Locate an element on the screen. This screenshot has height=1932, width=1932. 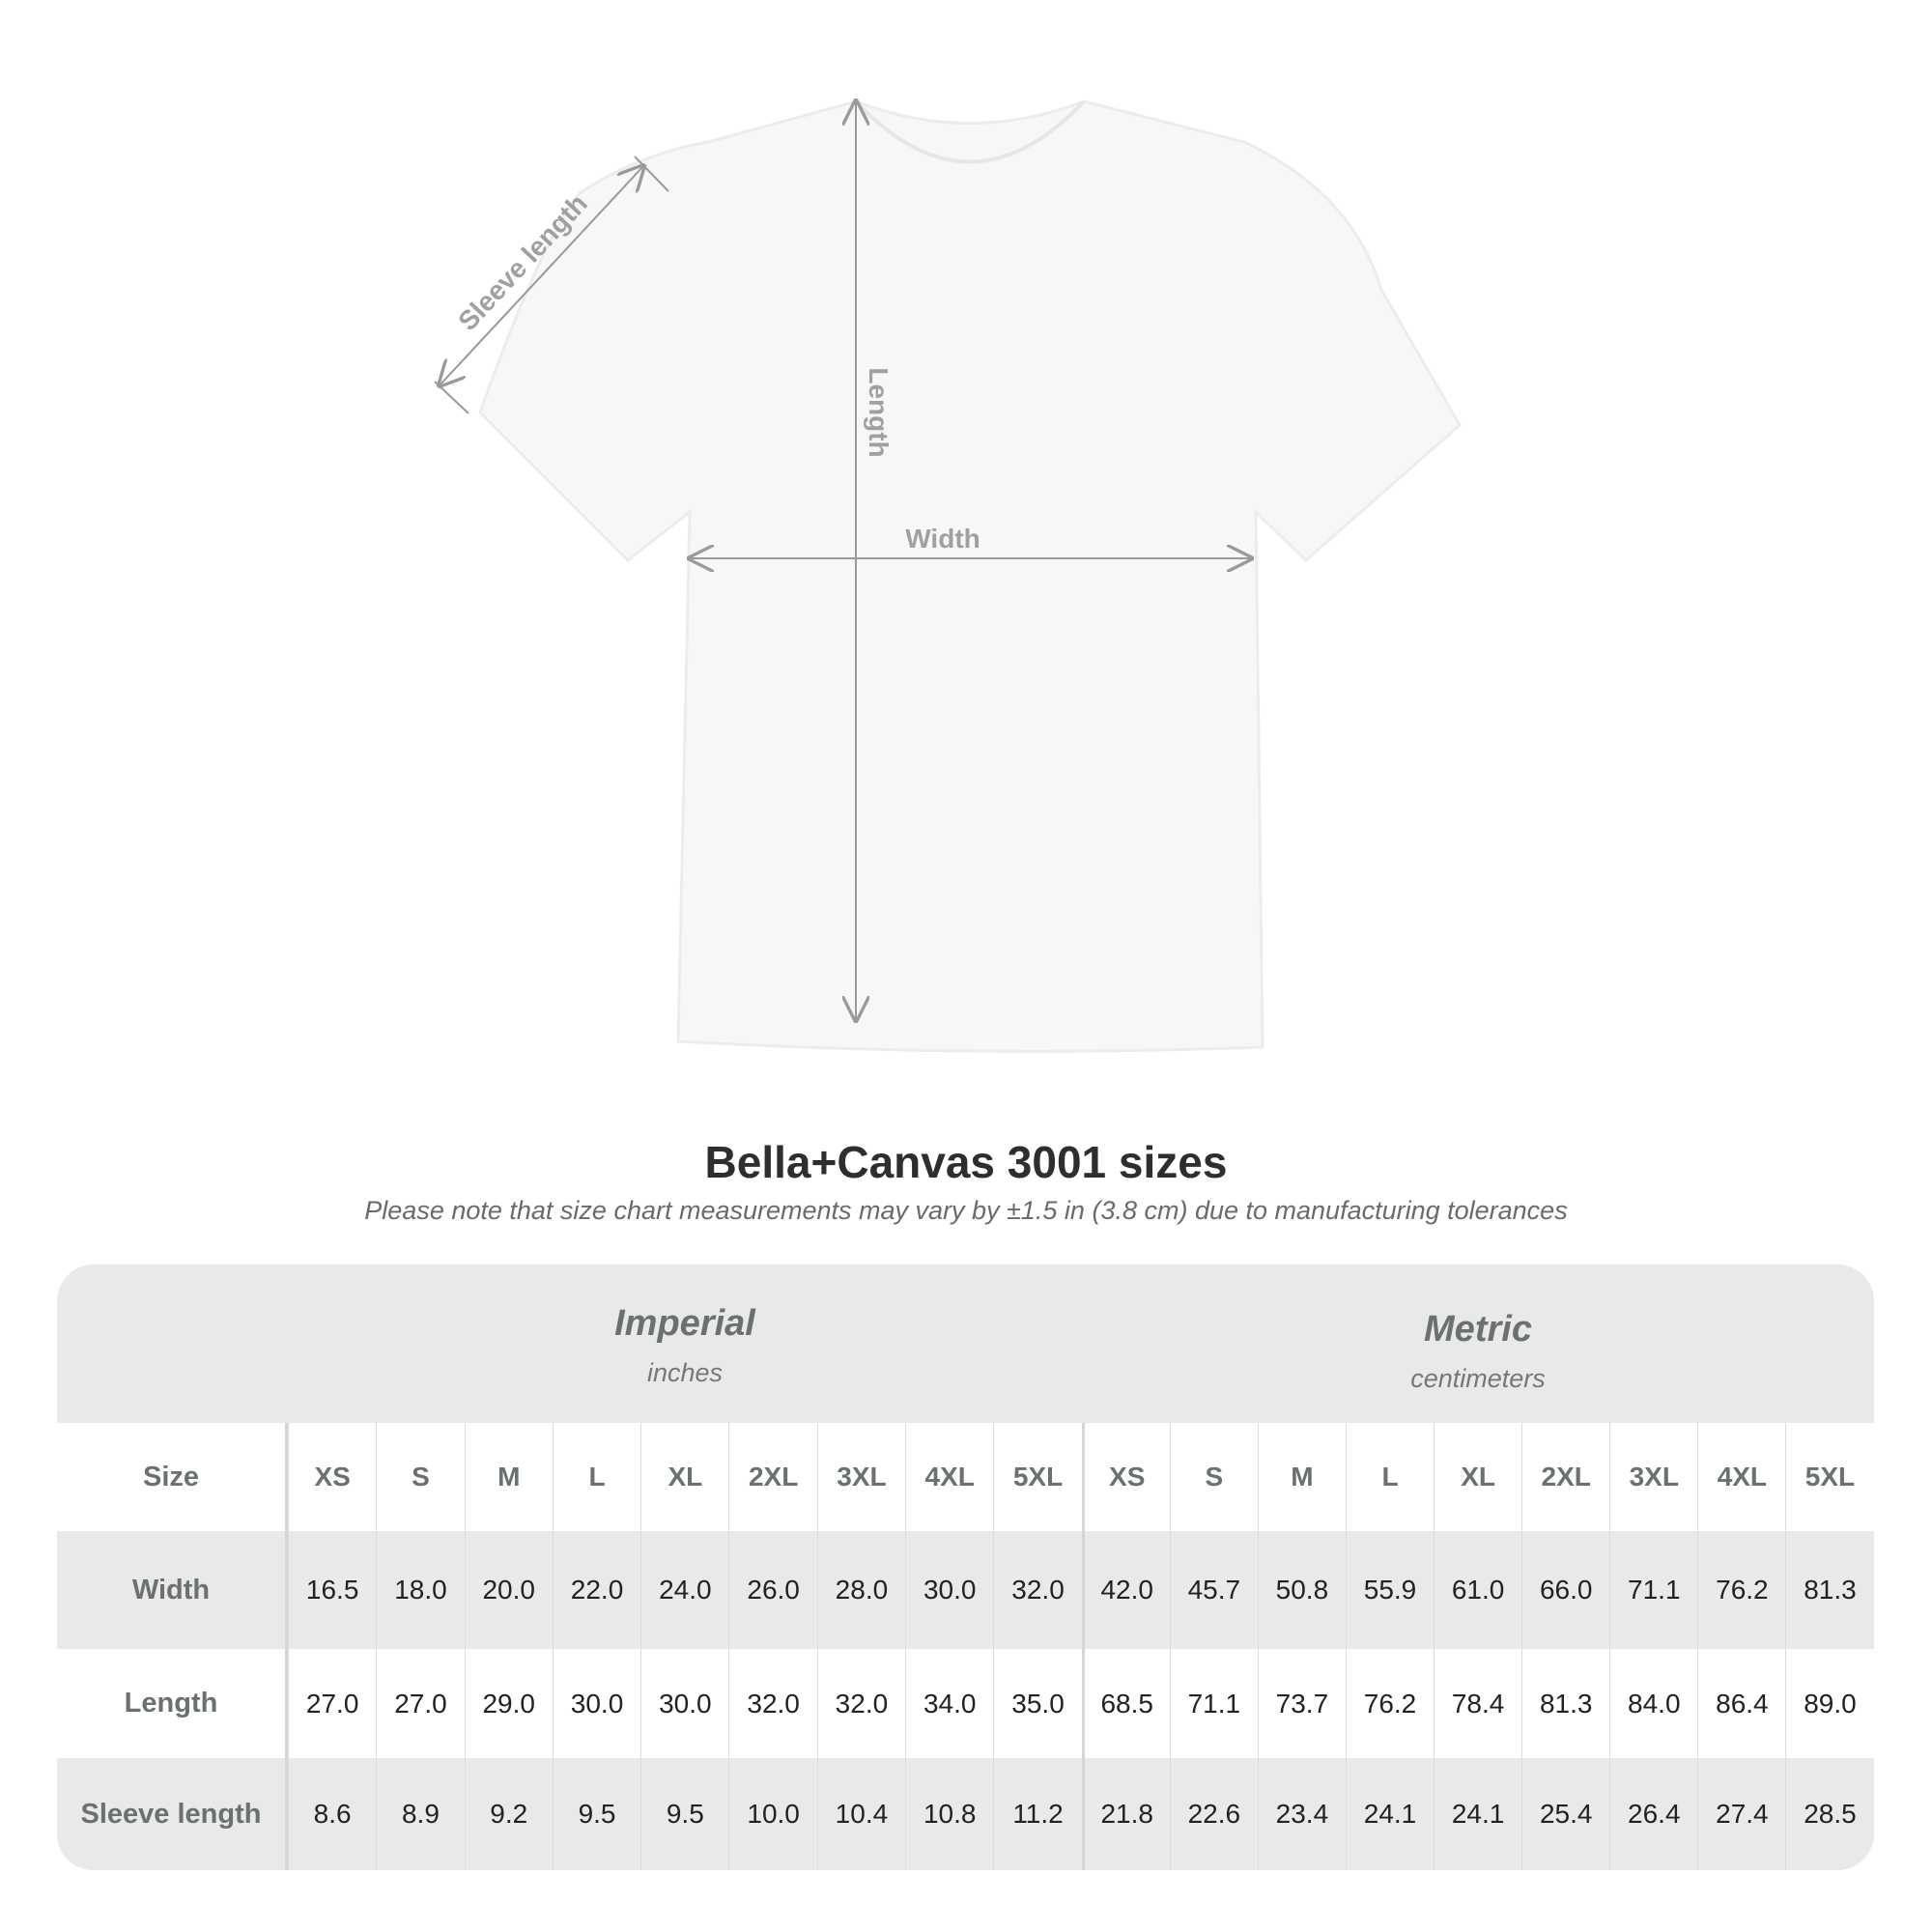
size-imperial-header: 3XL is located at coordinates (860, 1477).